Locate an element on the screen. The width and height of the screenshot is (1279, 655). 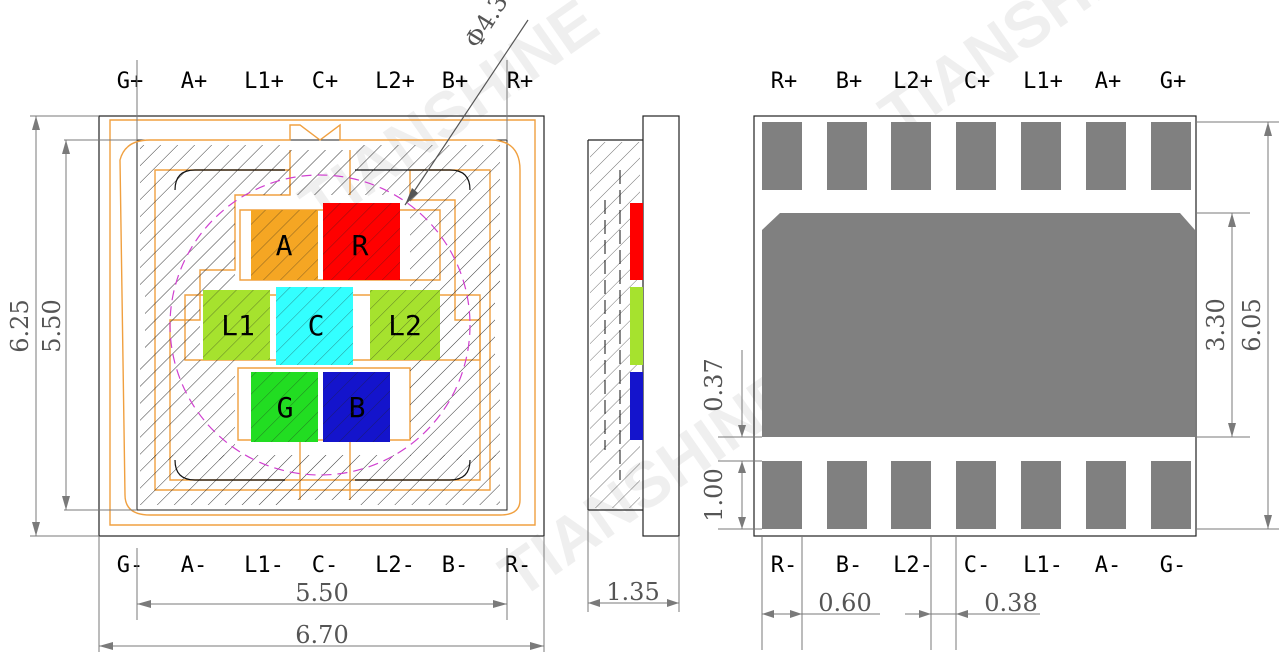
svg-text: 0.60 is located at coordinates (844, 603).